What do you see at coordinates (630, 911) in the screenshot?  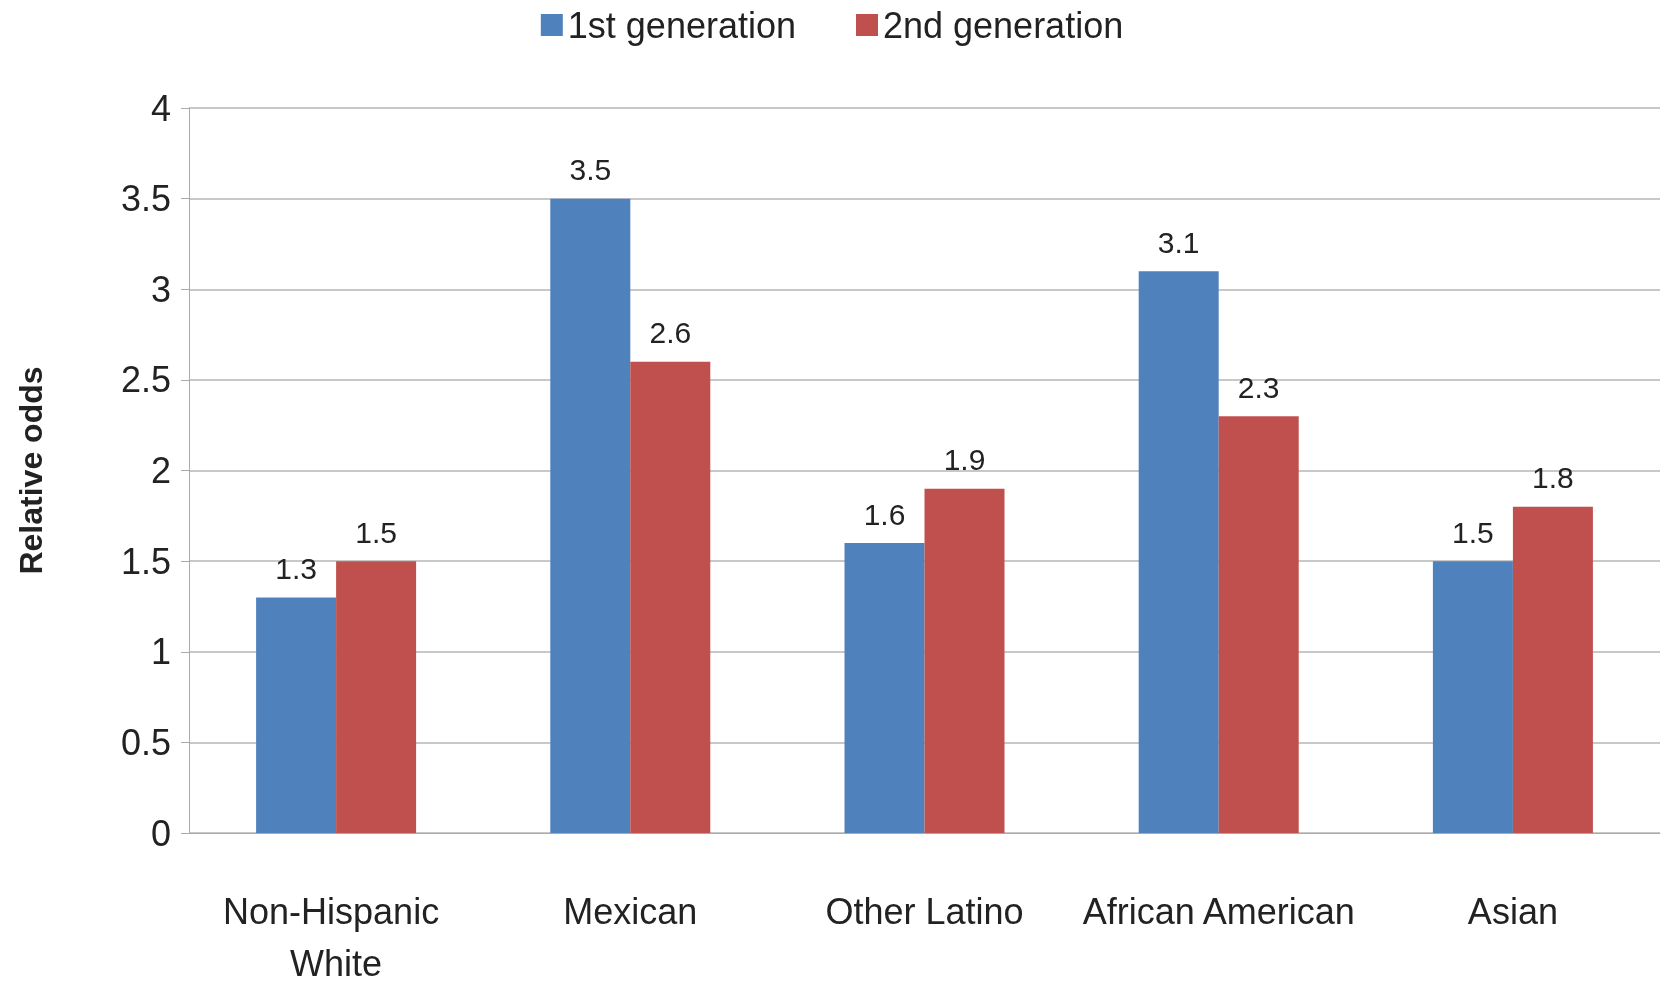 I see `x-tick-label: Mexican` at bounding box center [630, 911].